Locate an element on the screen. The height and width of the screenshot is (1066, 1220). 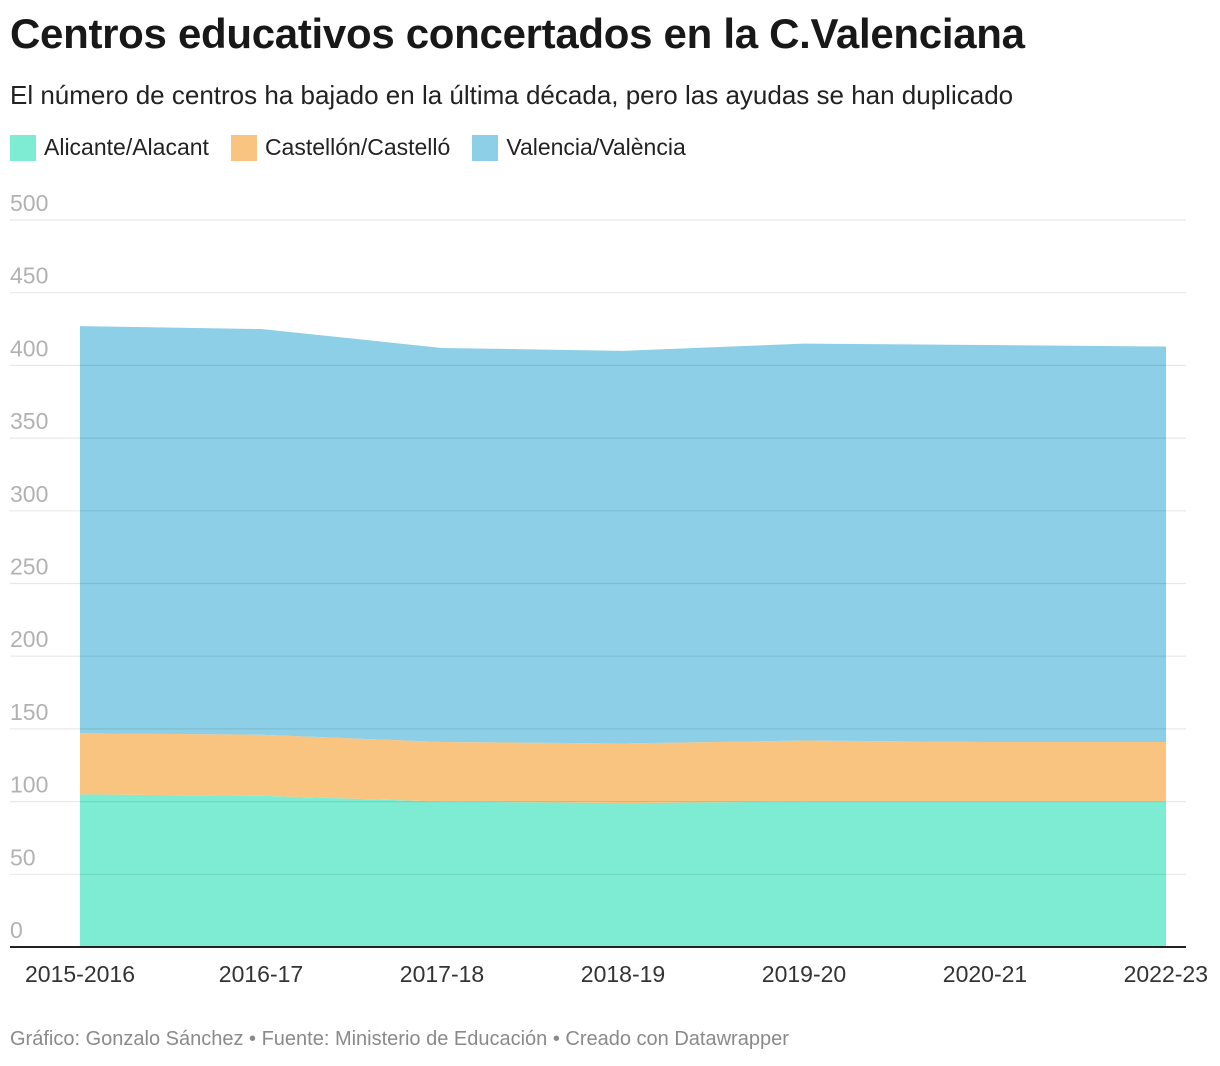
x-tick-label: 2018-19 is located at coordinates (623, 974).